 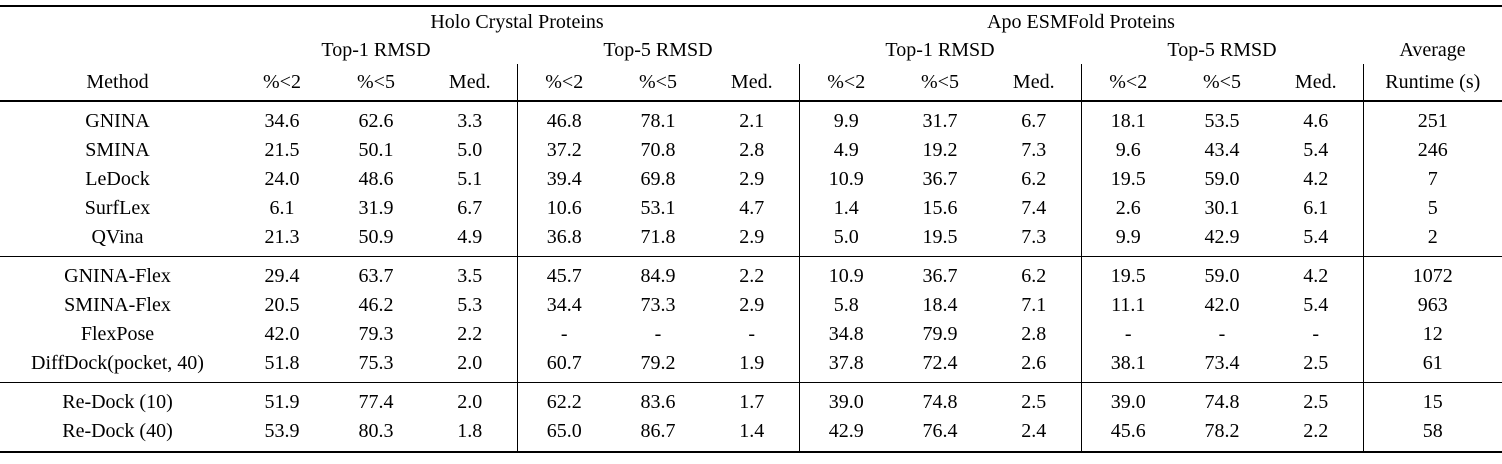 I want to click on value-cell: 1.7, so click(x=752, y=399).